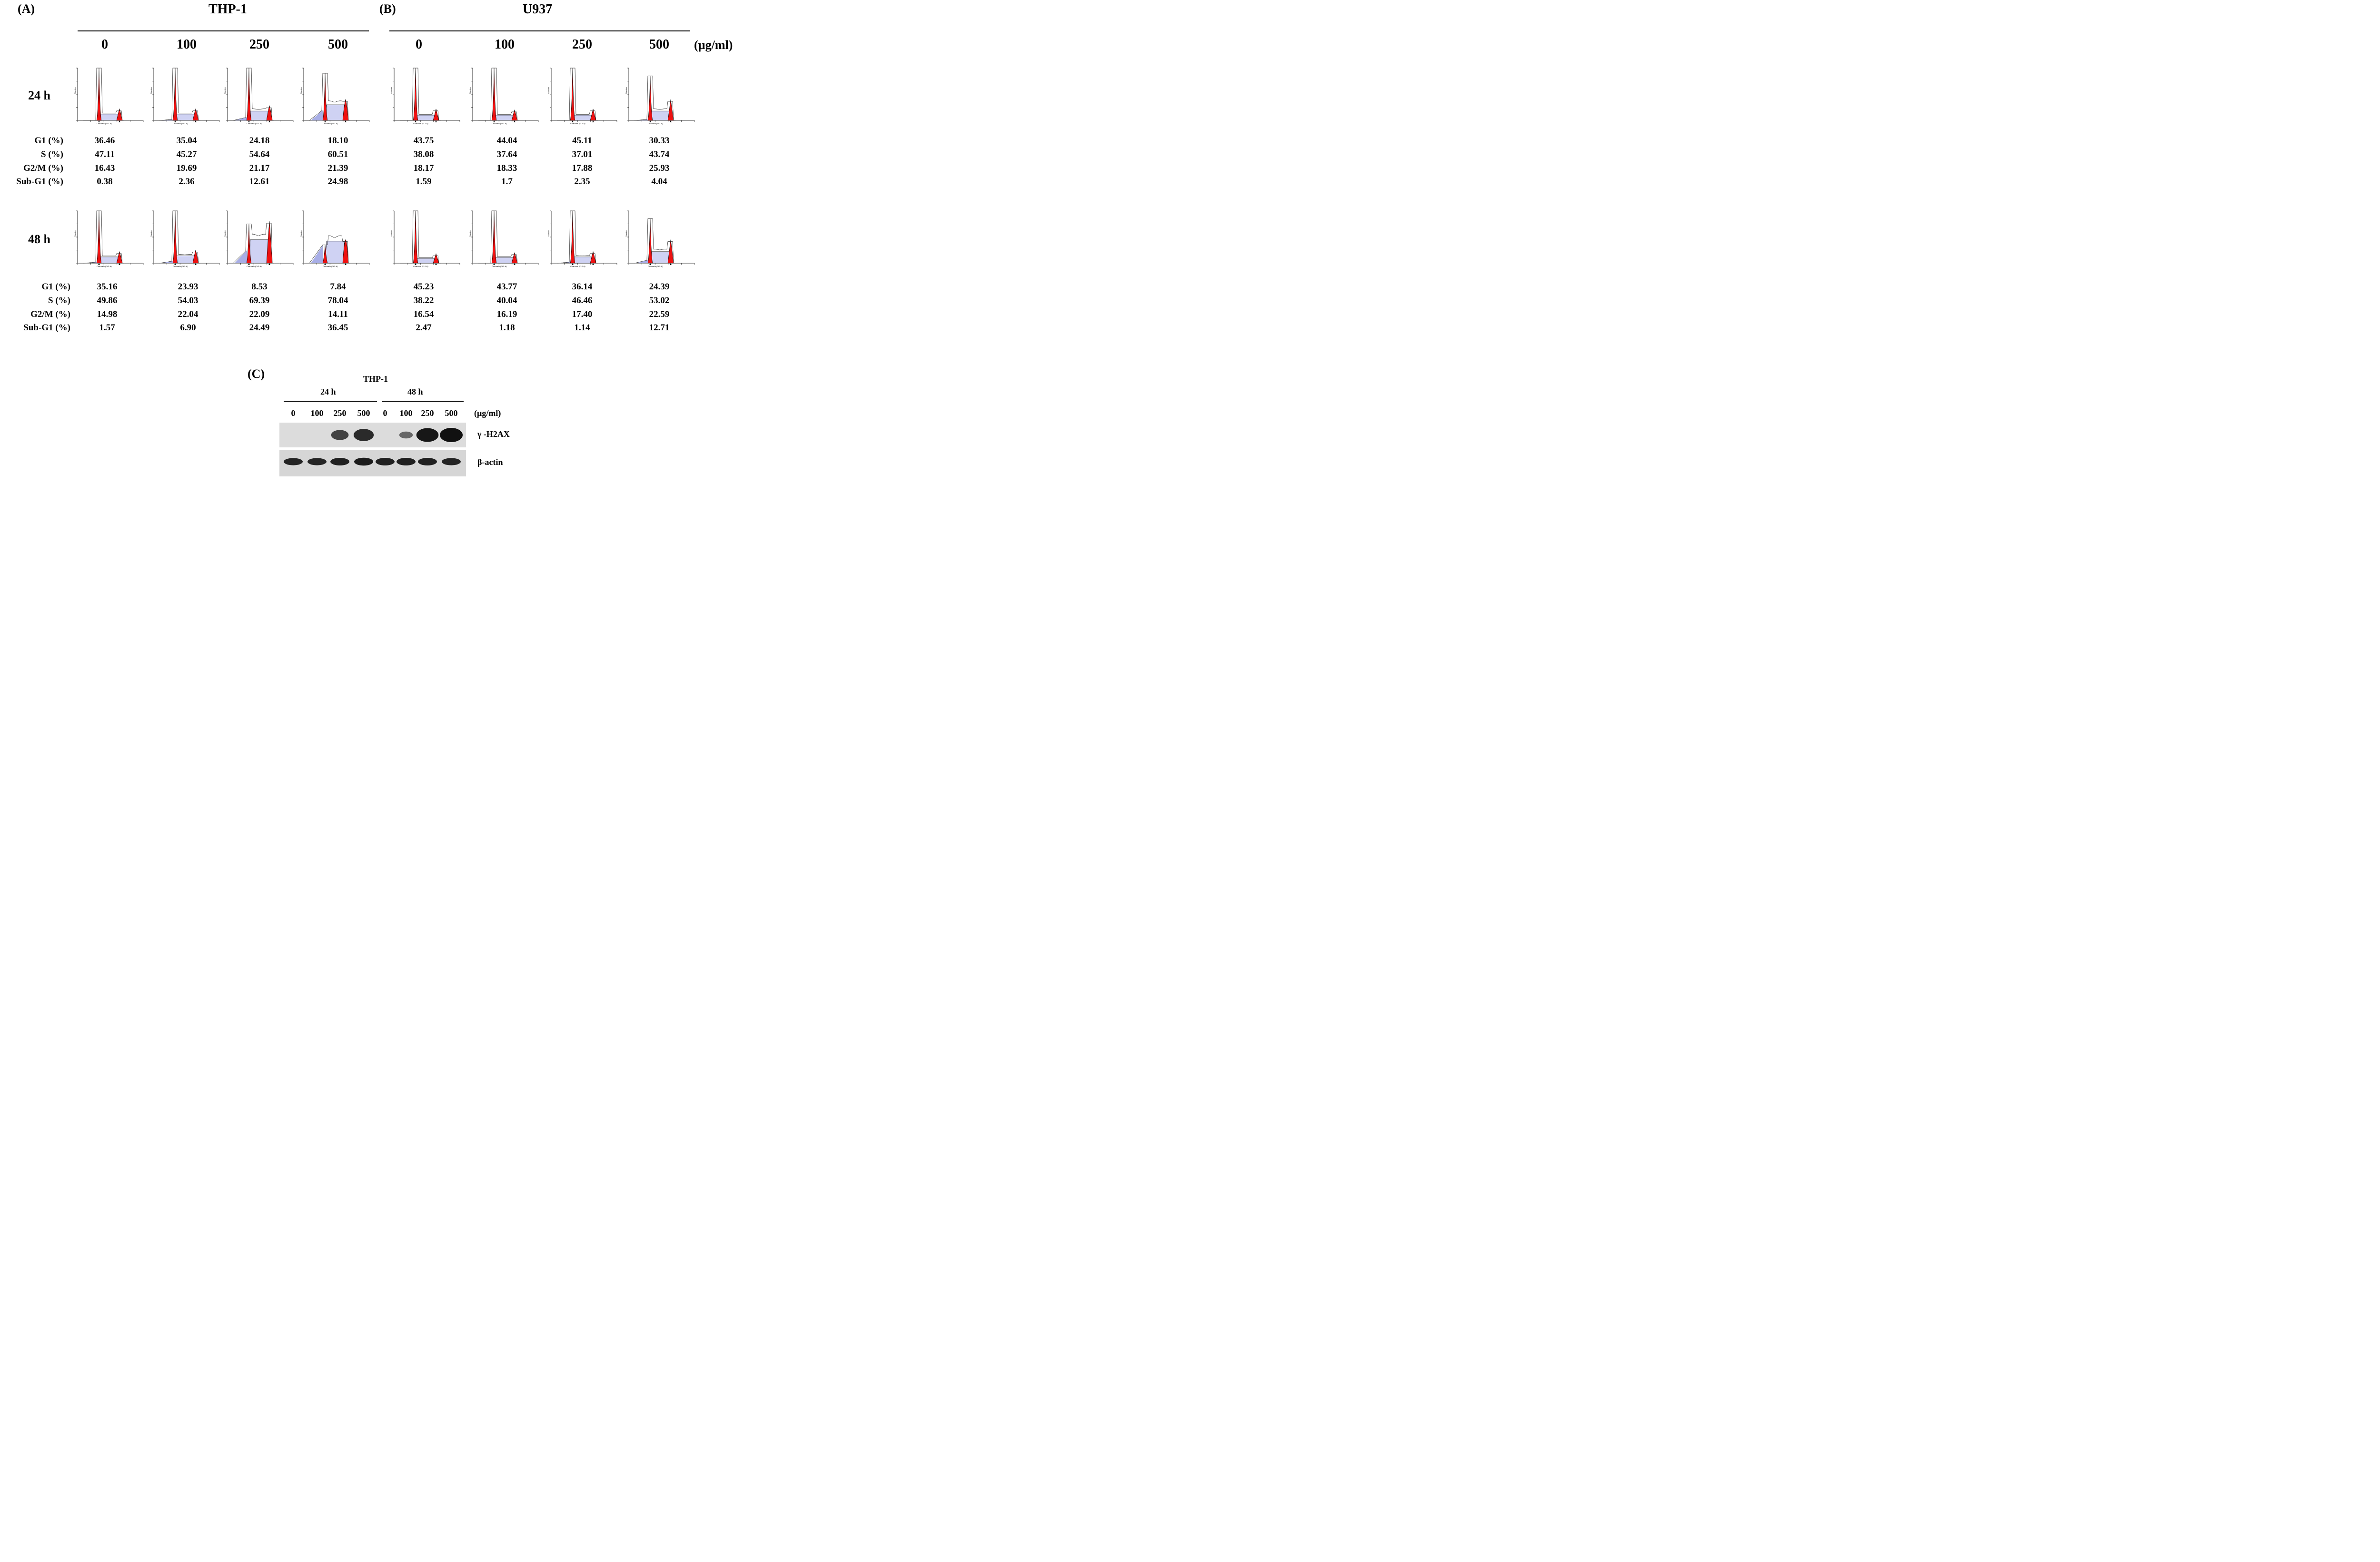  Describe the element at coordinates (259, 154) in the screenshot. I see `table-cell: 54.64` at that location.